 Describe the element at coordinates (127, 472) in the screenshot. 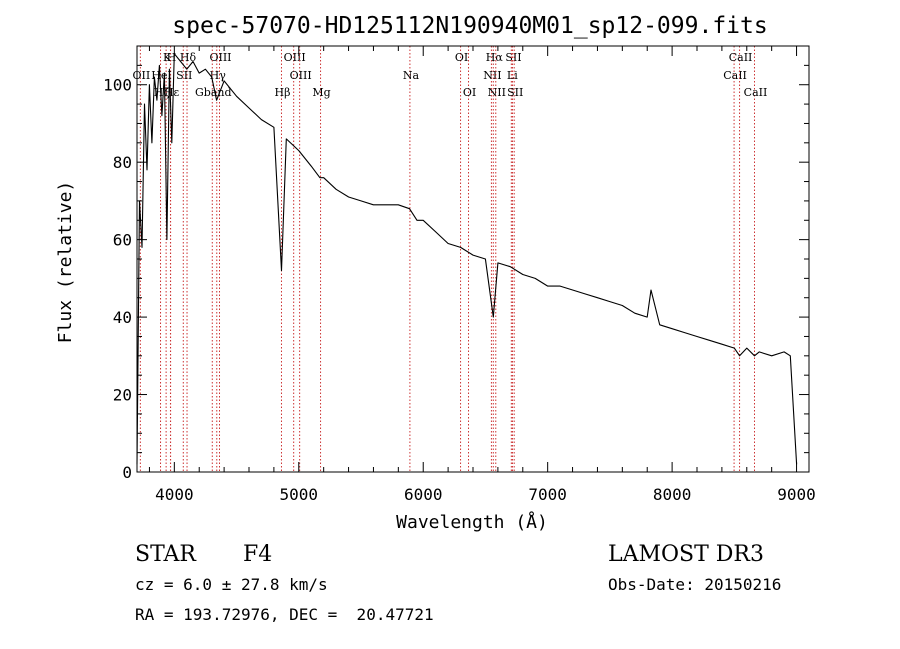

I see `y-tick-label: 0` at that location.